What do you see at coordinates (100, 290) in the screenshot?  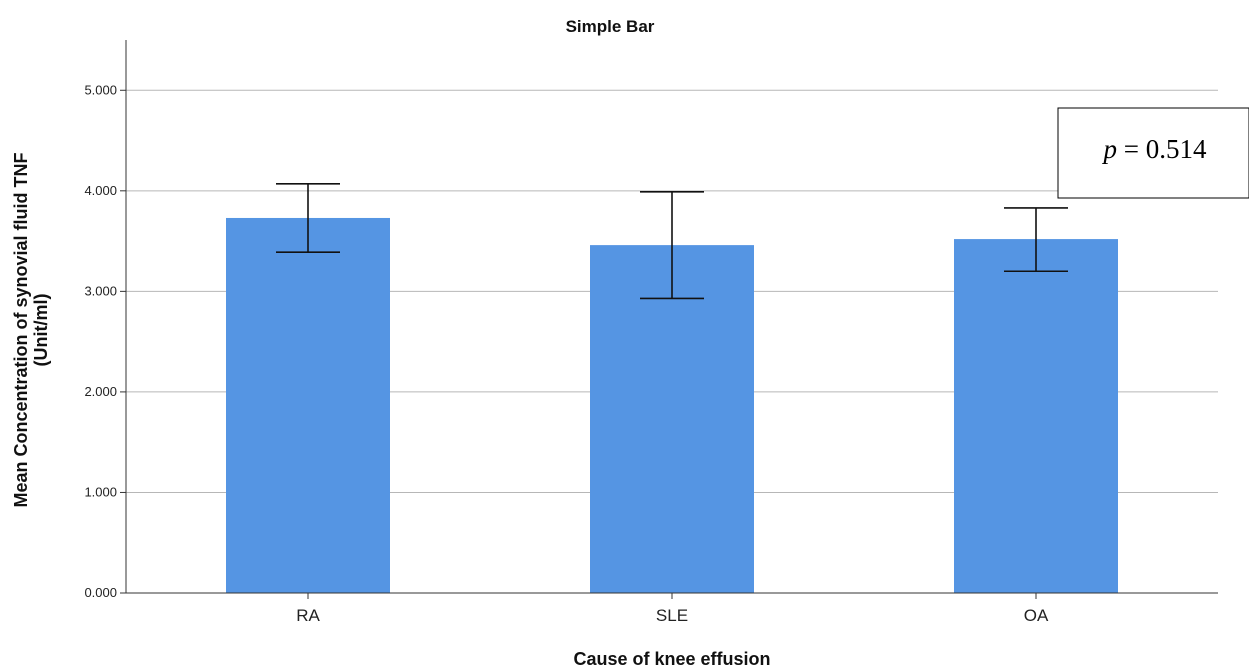 I see `y-tick-label: 3.000` at bounding box center [100, 290].